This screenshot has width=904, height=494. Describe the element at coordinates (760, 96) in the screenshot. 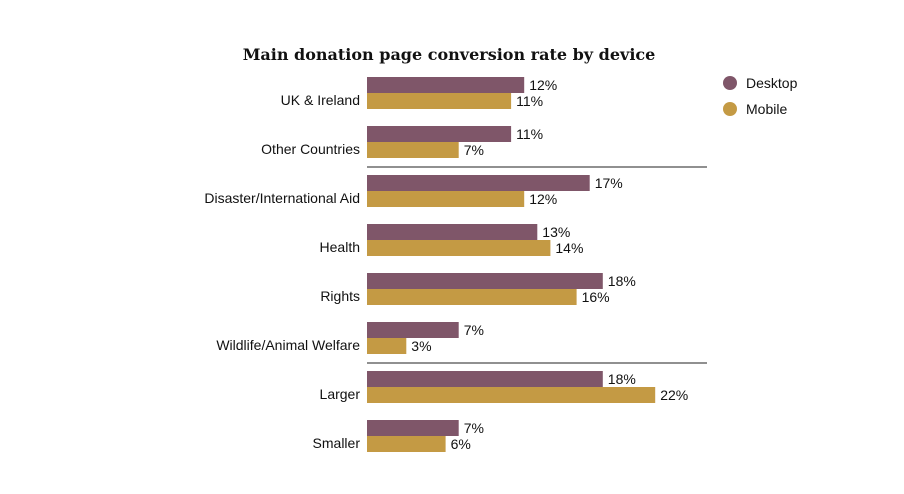

I see `legend: Desktop Mobile` at that location.